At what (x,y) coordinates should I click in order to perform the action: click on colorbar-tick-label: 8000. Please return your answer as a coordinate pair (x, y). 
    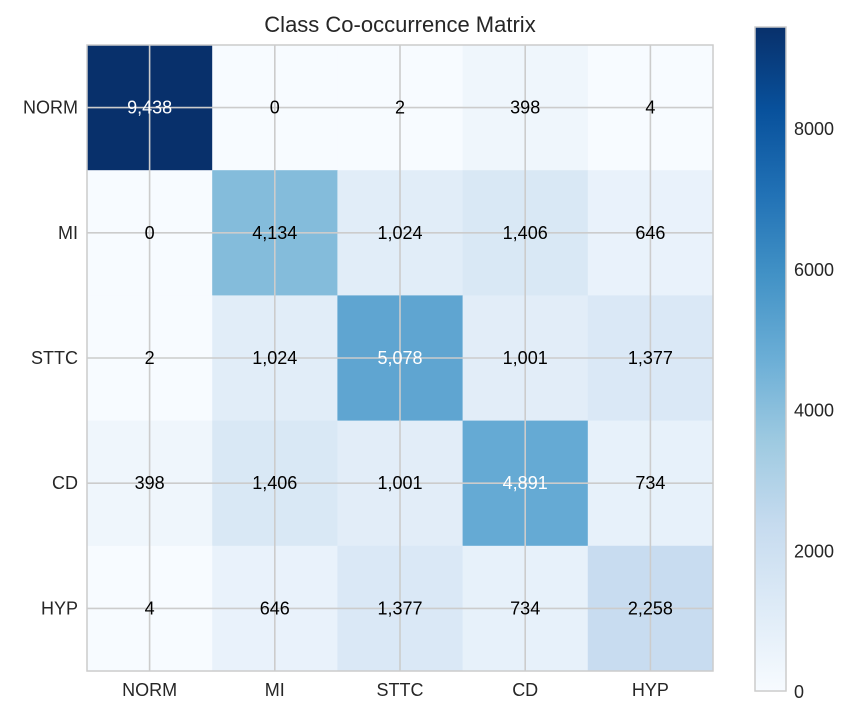
    Looking at the image, I should click on (814, 129).